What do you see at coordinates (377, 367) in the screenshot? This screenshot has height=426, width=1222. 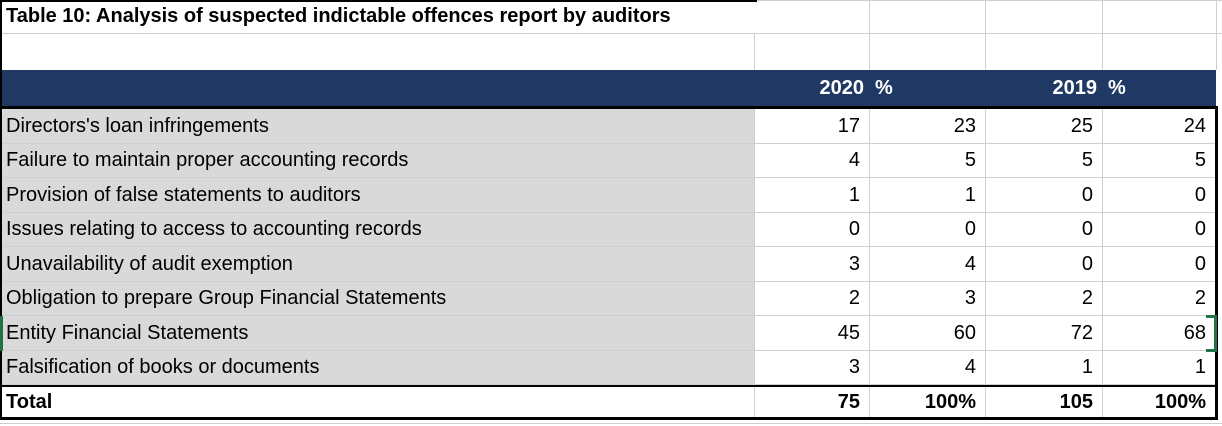 I see `row-label: Falsification of books or documents` at bounding box center [377, 367].